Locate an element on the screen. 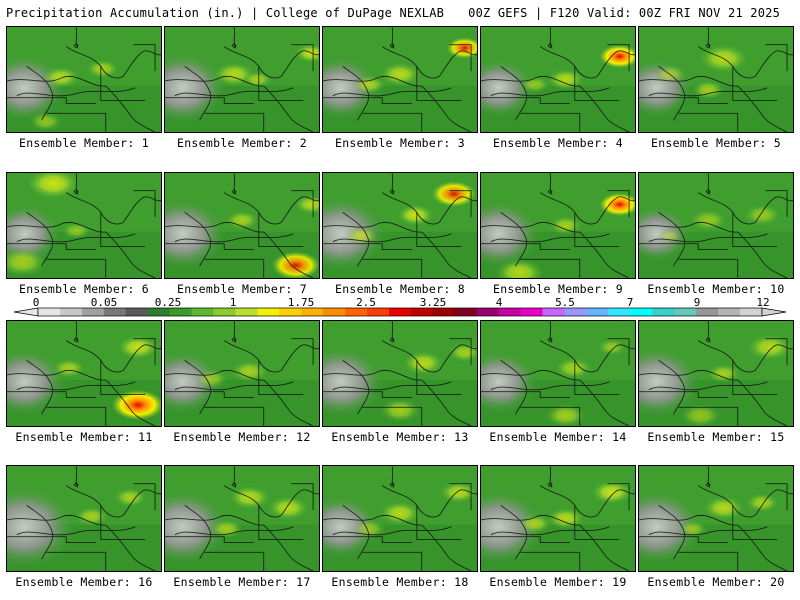 The height and width of the screenshot is (600, 800). ensemble-member-label: Ensemble Member: 8 is located at coordinates (400, 289).